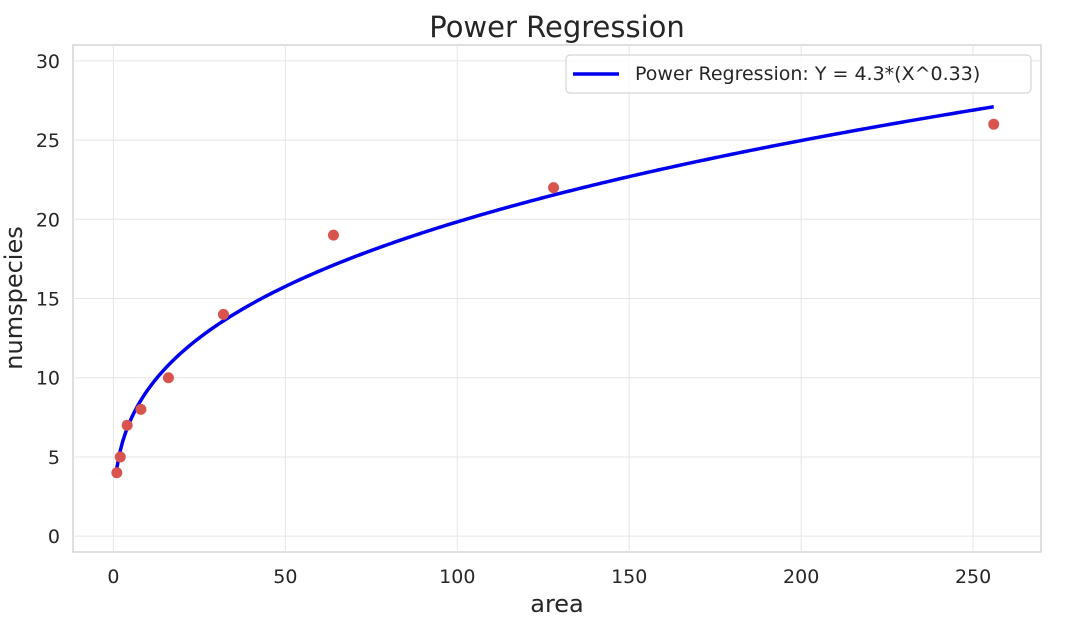  I want to click on y-tick-label: 15, so click(48, 300).